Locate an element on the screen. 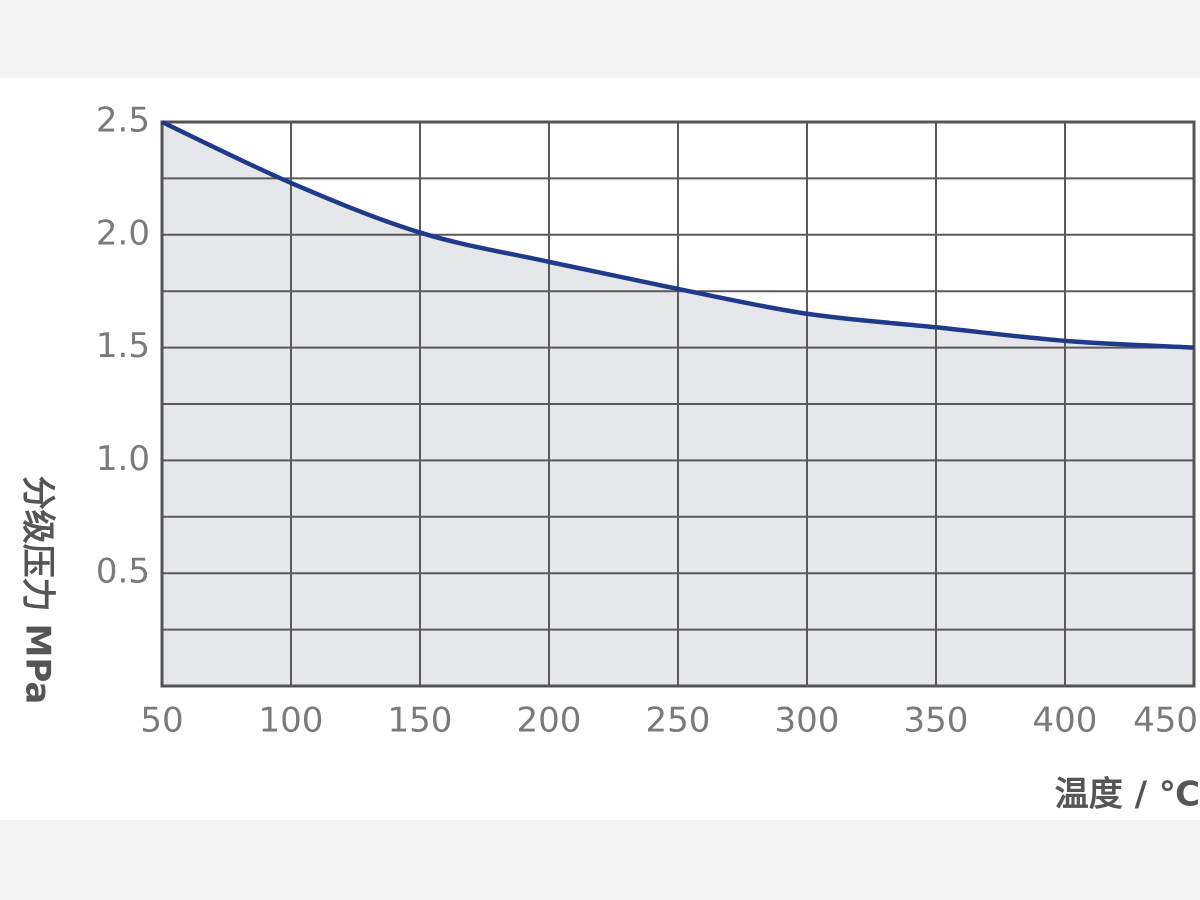 Image resolution: width=1200 pixels, height=900 pixels. x-tick-label: 150 is located at coordinates (420, 721).